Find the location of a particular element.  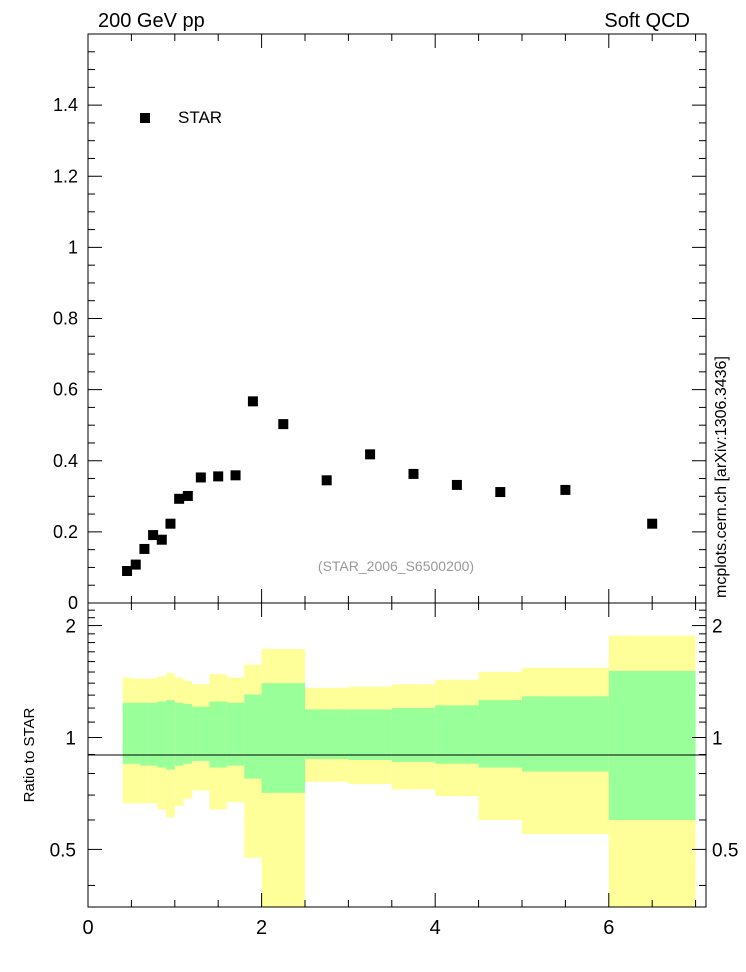

x-tick-label: 6 is located at coordinates (608, 928).